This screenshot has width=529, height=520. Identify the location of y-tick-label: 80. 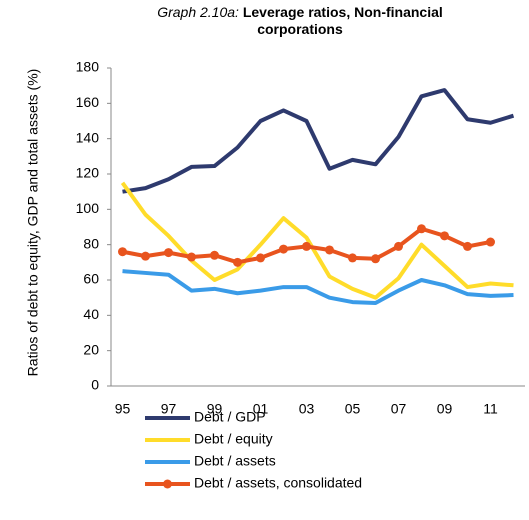
(91, 243).